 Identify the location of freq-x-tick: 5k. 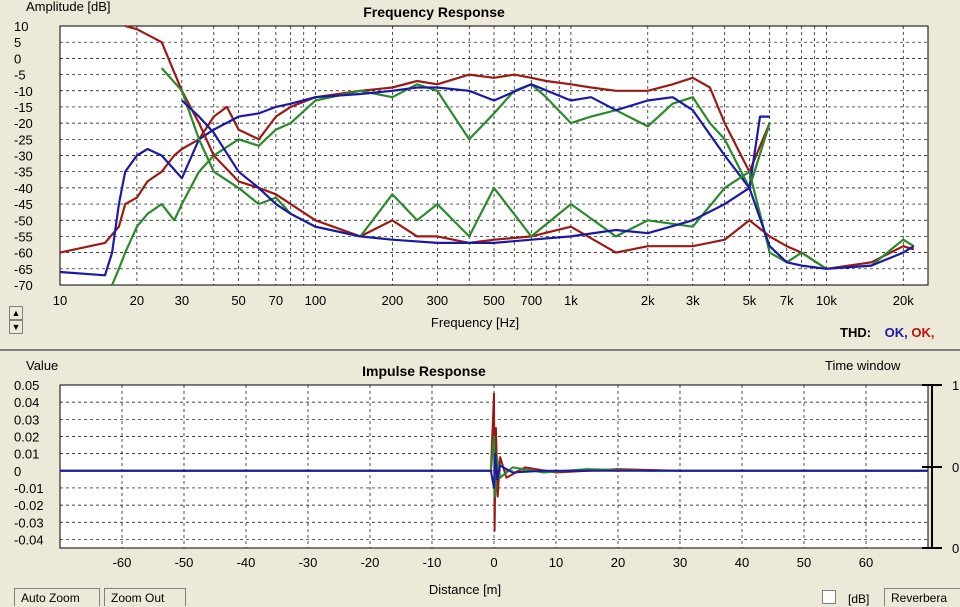
(750, 300).